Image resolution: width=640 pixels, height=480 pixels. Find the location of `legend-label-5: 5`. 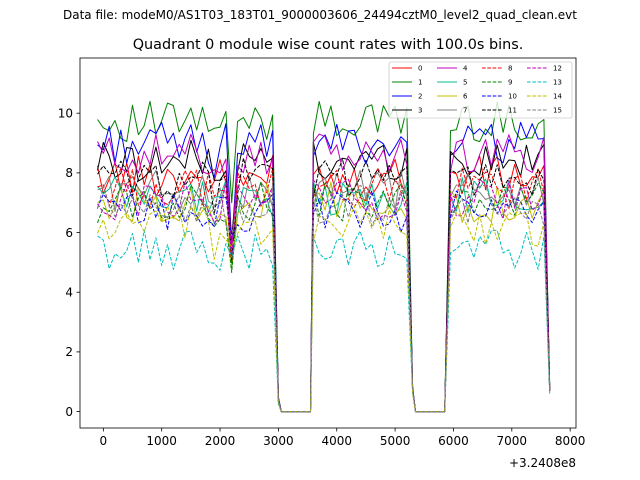

legend-label-5: 5 is located at coordinates (465, 83).